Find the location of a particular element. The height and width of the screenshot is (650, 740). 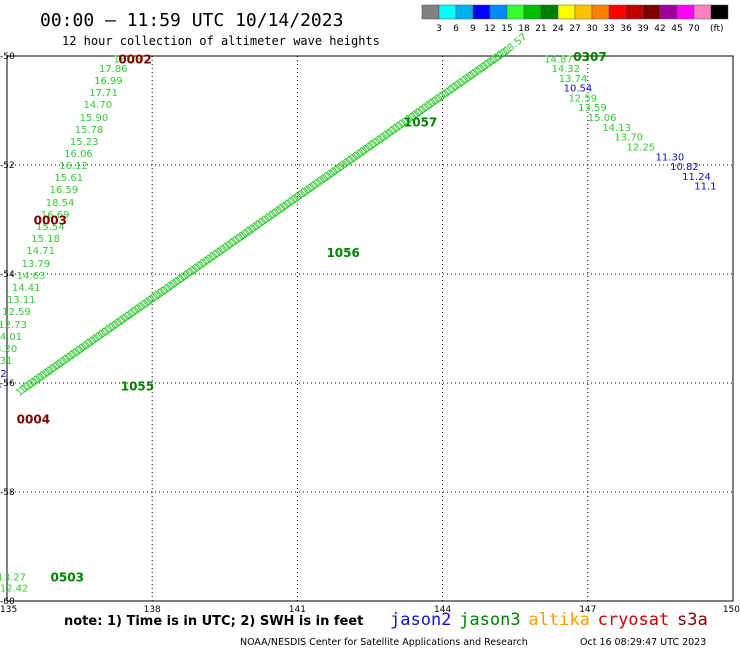

wave-height-label: 13.59 is located at coordinates (592, 108).